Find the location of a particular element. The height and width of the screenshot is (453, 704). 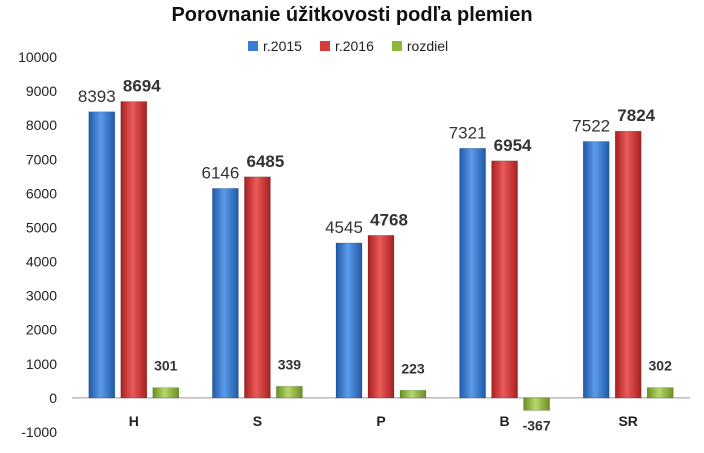

y-tick-label: 8000 is located at coordinates (41, 125).